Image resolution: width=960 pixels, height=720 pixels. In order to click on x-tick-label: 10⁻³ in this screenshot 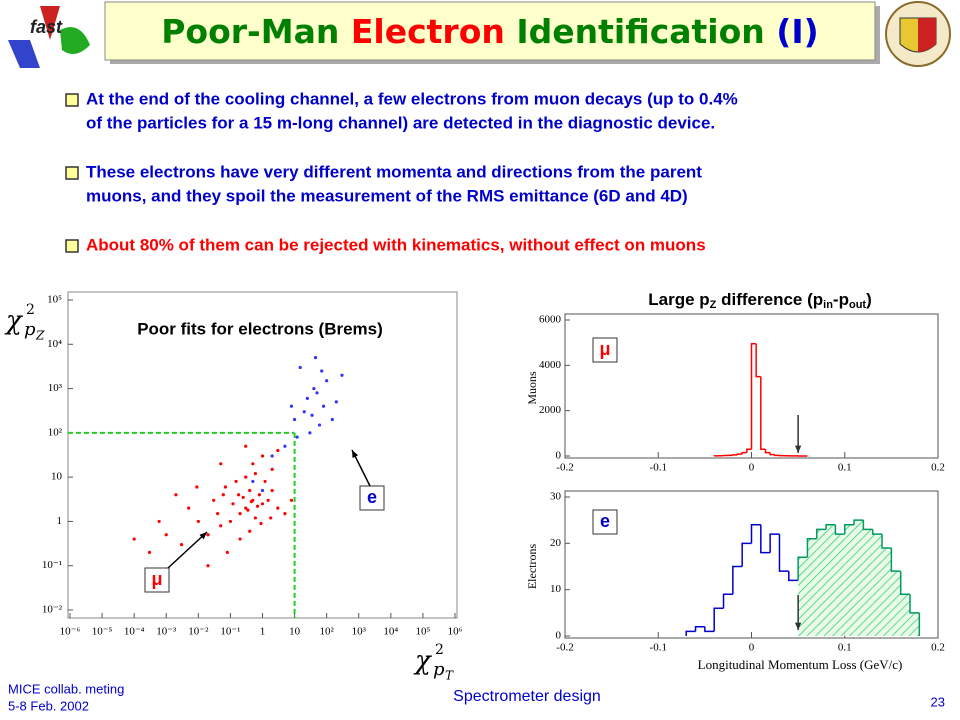, I will do `click(166, 632)`.